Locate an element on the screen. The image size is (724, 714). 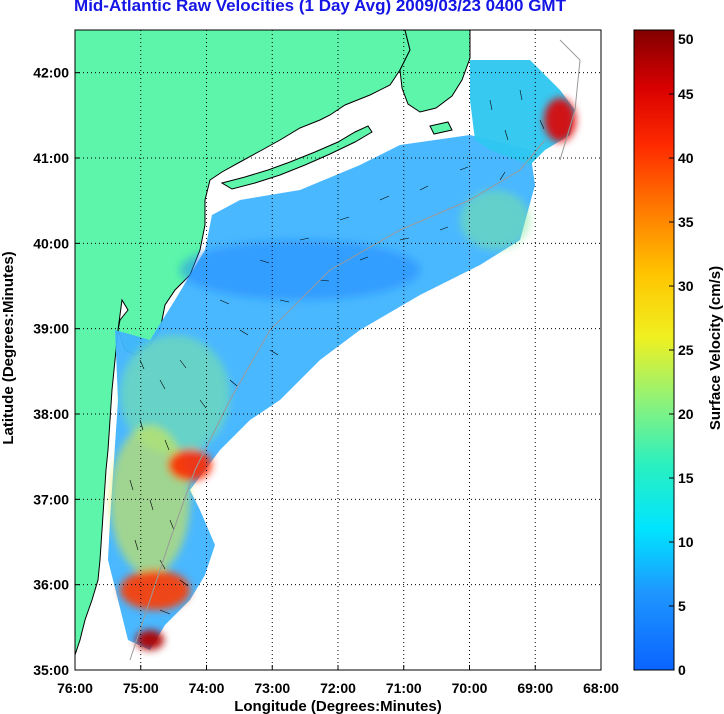
colorbar-tick-label: 15 is located at coordinates (686, 478).